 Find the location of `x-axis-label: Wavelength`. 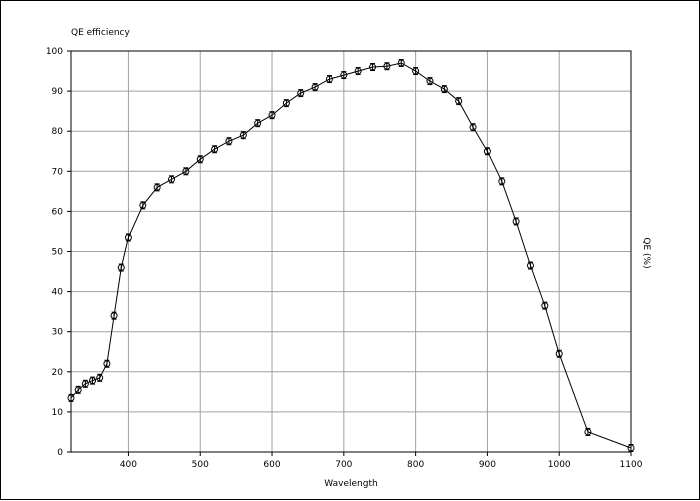

x-axis-label: Wavelength is located at coordinates (350, 484).